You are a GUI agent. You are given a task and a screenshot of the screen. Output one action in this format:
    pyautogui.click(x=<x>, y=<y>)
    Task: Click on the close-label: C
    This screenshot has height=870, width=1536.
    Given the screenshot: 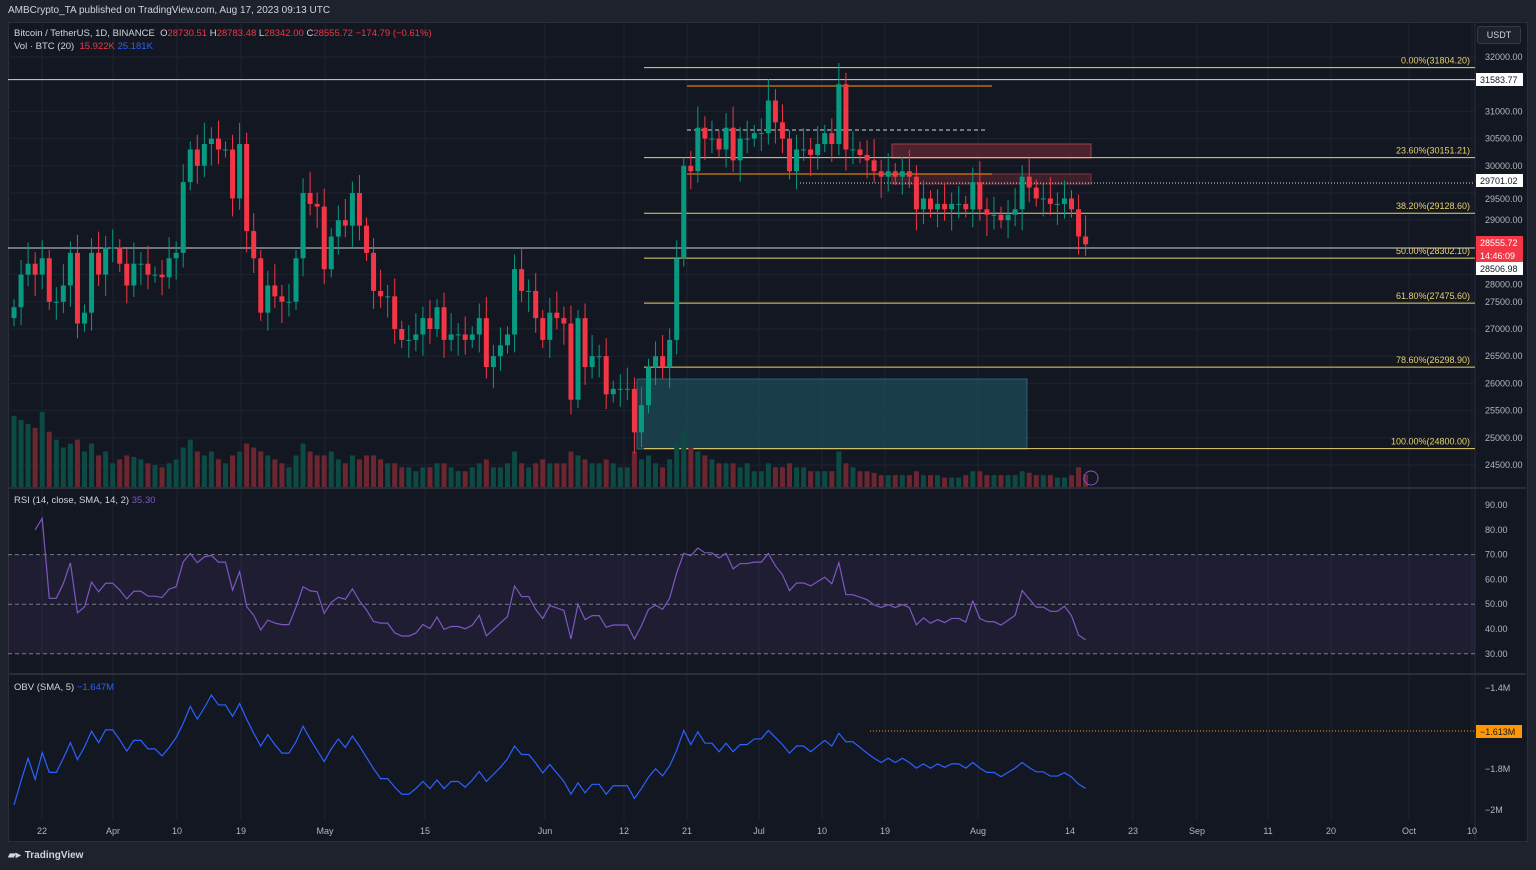 What is the action you would take?
    pyautogui.click(x=310, y=33)
    